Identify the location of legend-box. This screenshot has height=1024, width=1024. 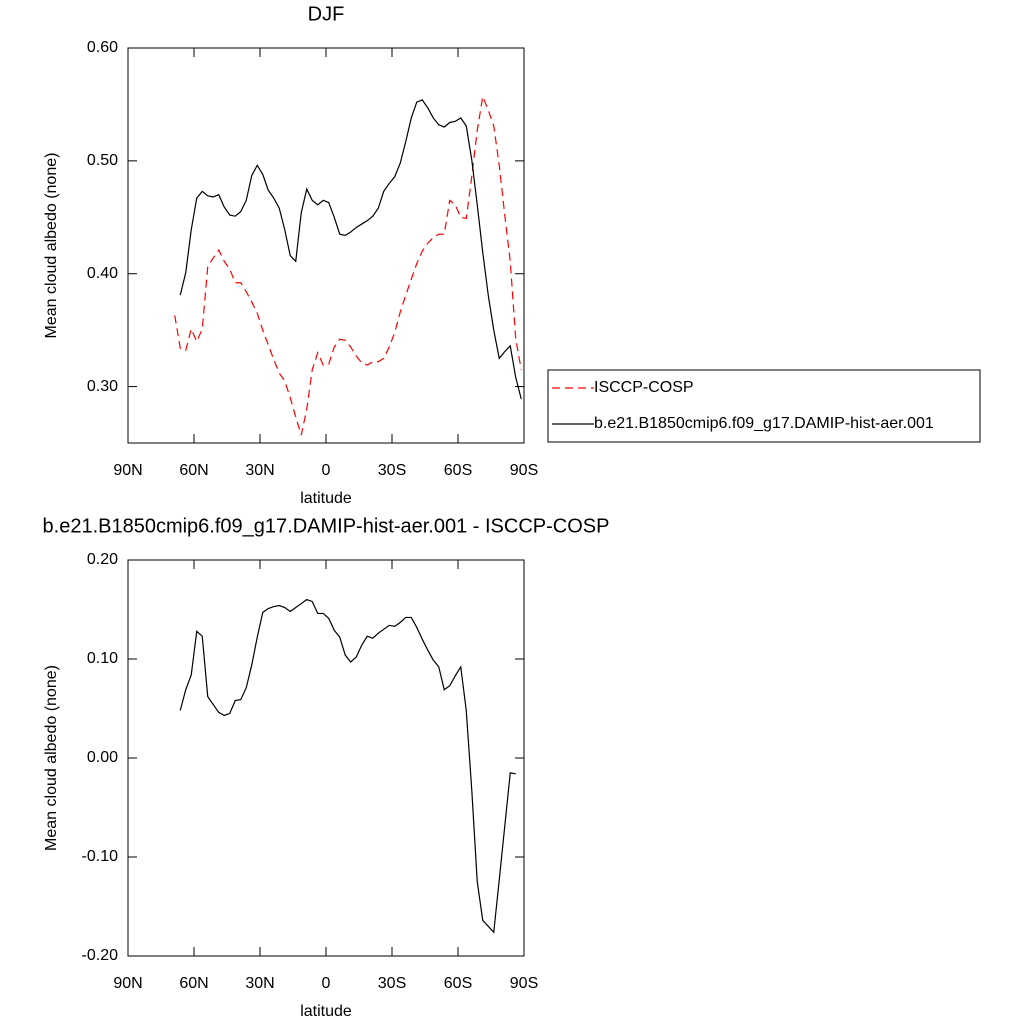
(764, 406).